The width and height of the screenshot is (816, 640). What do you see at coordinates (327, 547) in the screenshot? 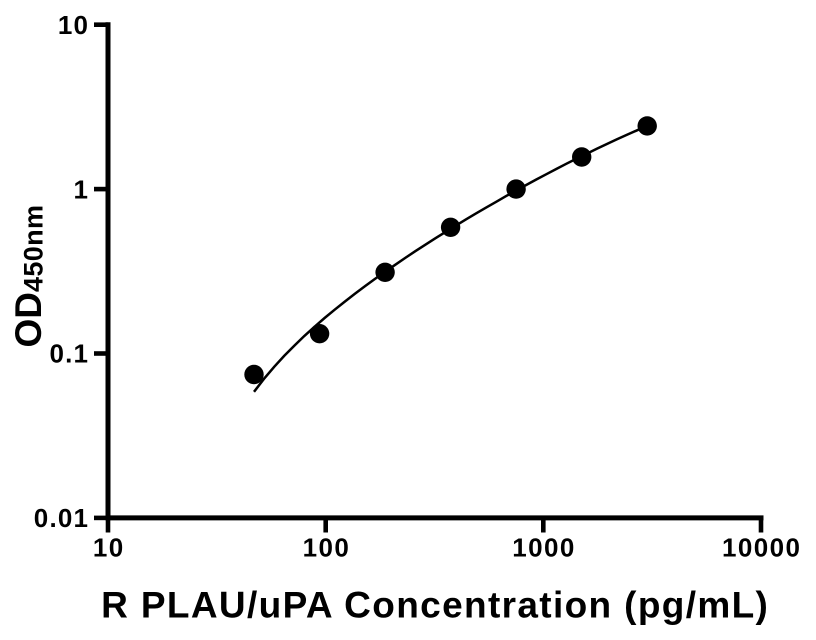
I see `svg-text: 100` at bounding box center [327, 547].